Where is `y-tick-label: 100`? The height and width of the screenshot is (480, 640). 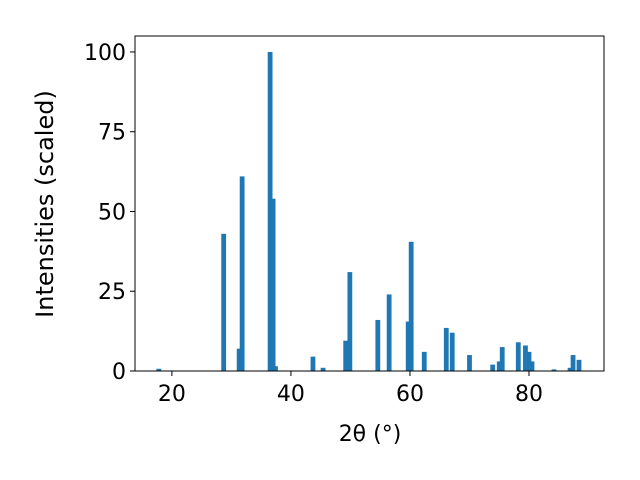 y-tick-label: 100 is located at coordinates (105, 53).